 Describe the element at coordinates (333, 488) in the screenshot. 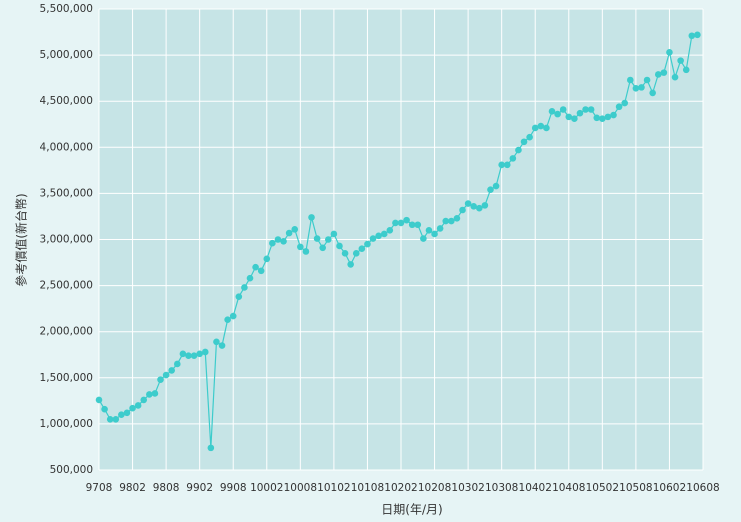

I see `x-tick-label: 10102` at that location.